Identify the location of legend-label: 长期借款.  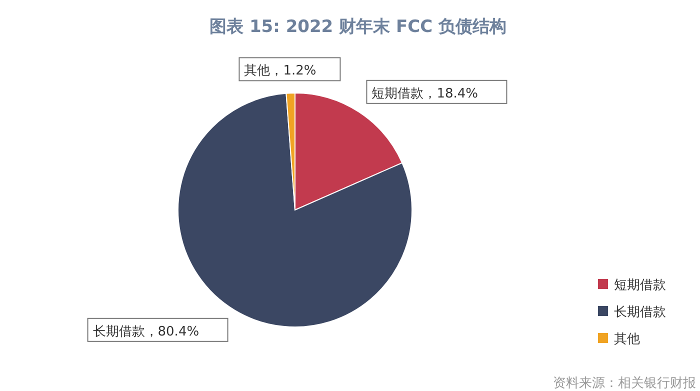
(640, 312).